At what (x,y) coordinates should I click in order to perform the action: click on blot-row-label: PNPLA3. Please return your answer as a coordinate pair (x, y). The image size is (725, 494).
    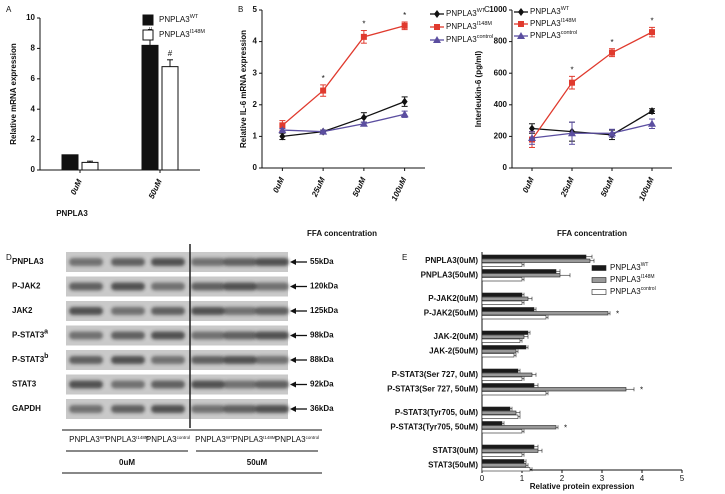
    Looking at the image, I should click on (28, 261).